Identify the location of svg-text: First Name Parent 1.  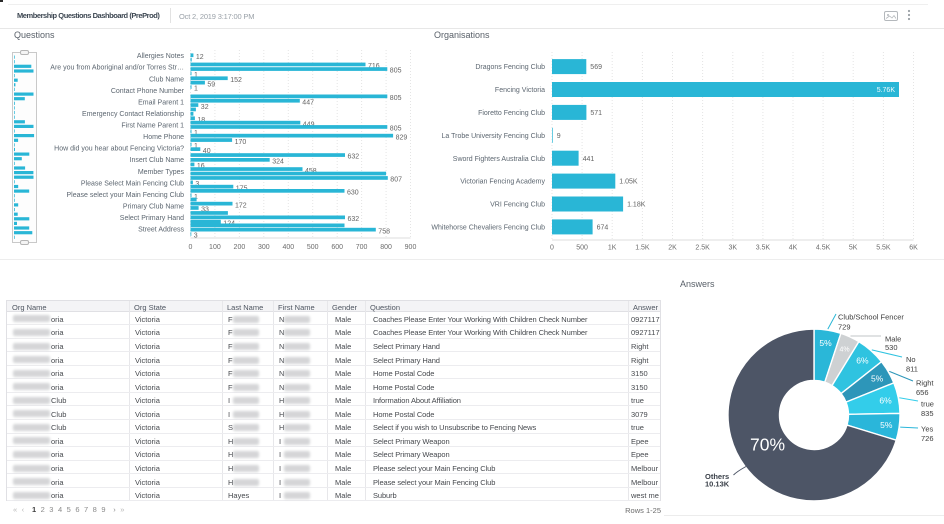
(152, 126).